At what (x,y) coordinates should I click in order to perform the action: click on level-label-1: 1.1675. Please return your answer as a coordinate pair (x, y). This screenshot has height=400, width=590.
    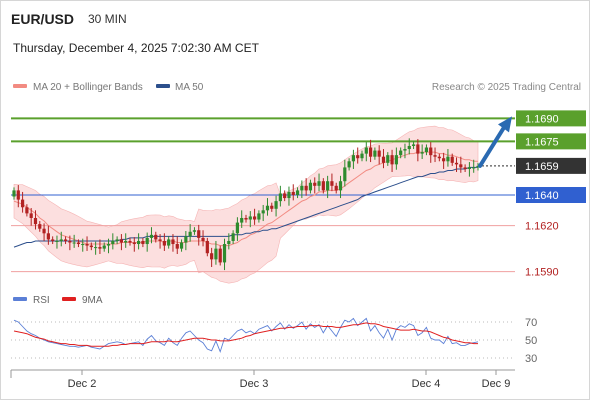
    Looking at the image, I should click on (542, 142).